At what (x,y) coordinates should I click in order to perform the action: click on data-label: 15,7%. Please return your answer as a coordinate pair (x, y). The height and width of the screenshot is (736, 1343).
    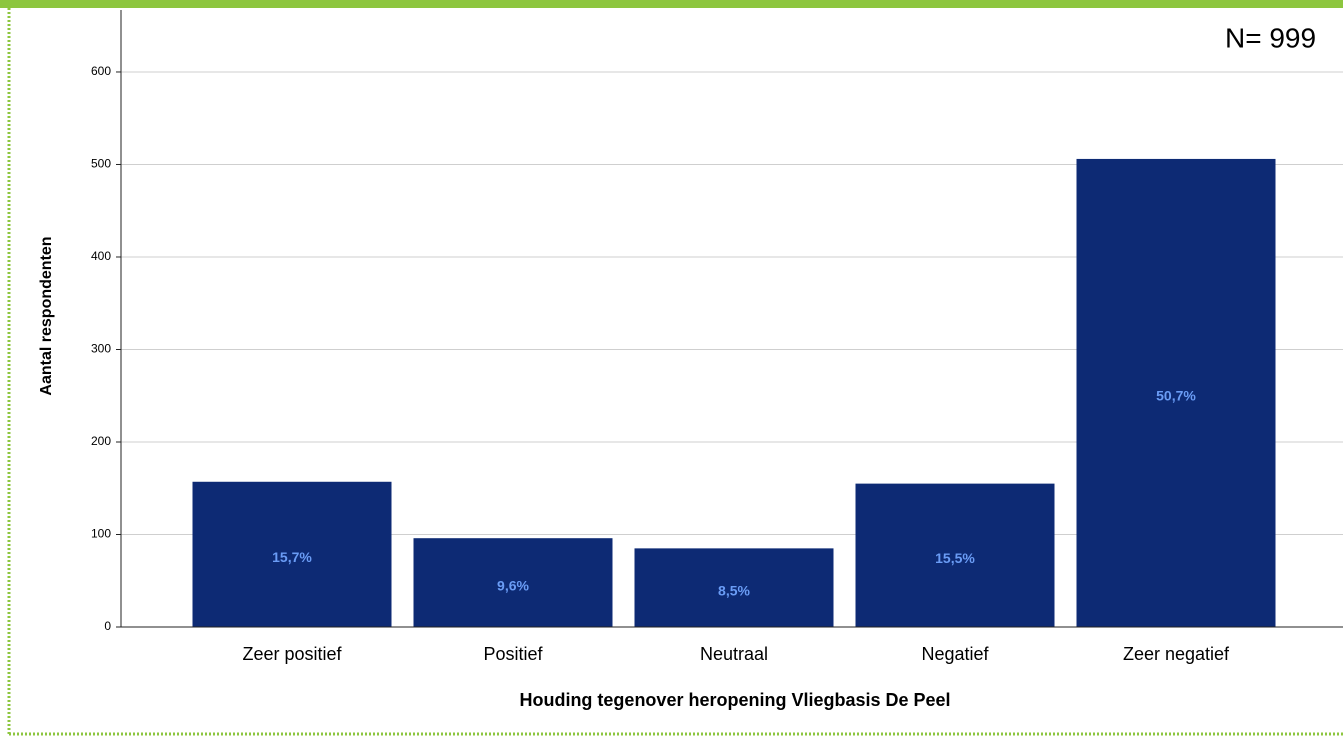
    Looking at the image, I should click on (292, 557).